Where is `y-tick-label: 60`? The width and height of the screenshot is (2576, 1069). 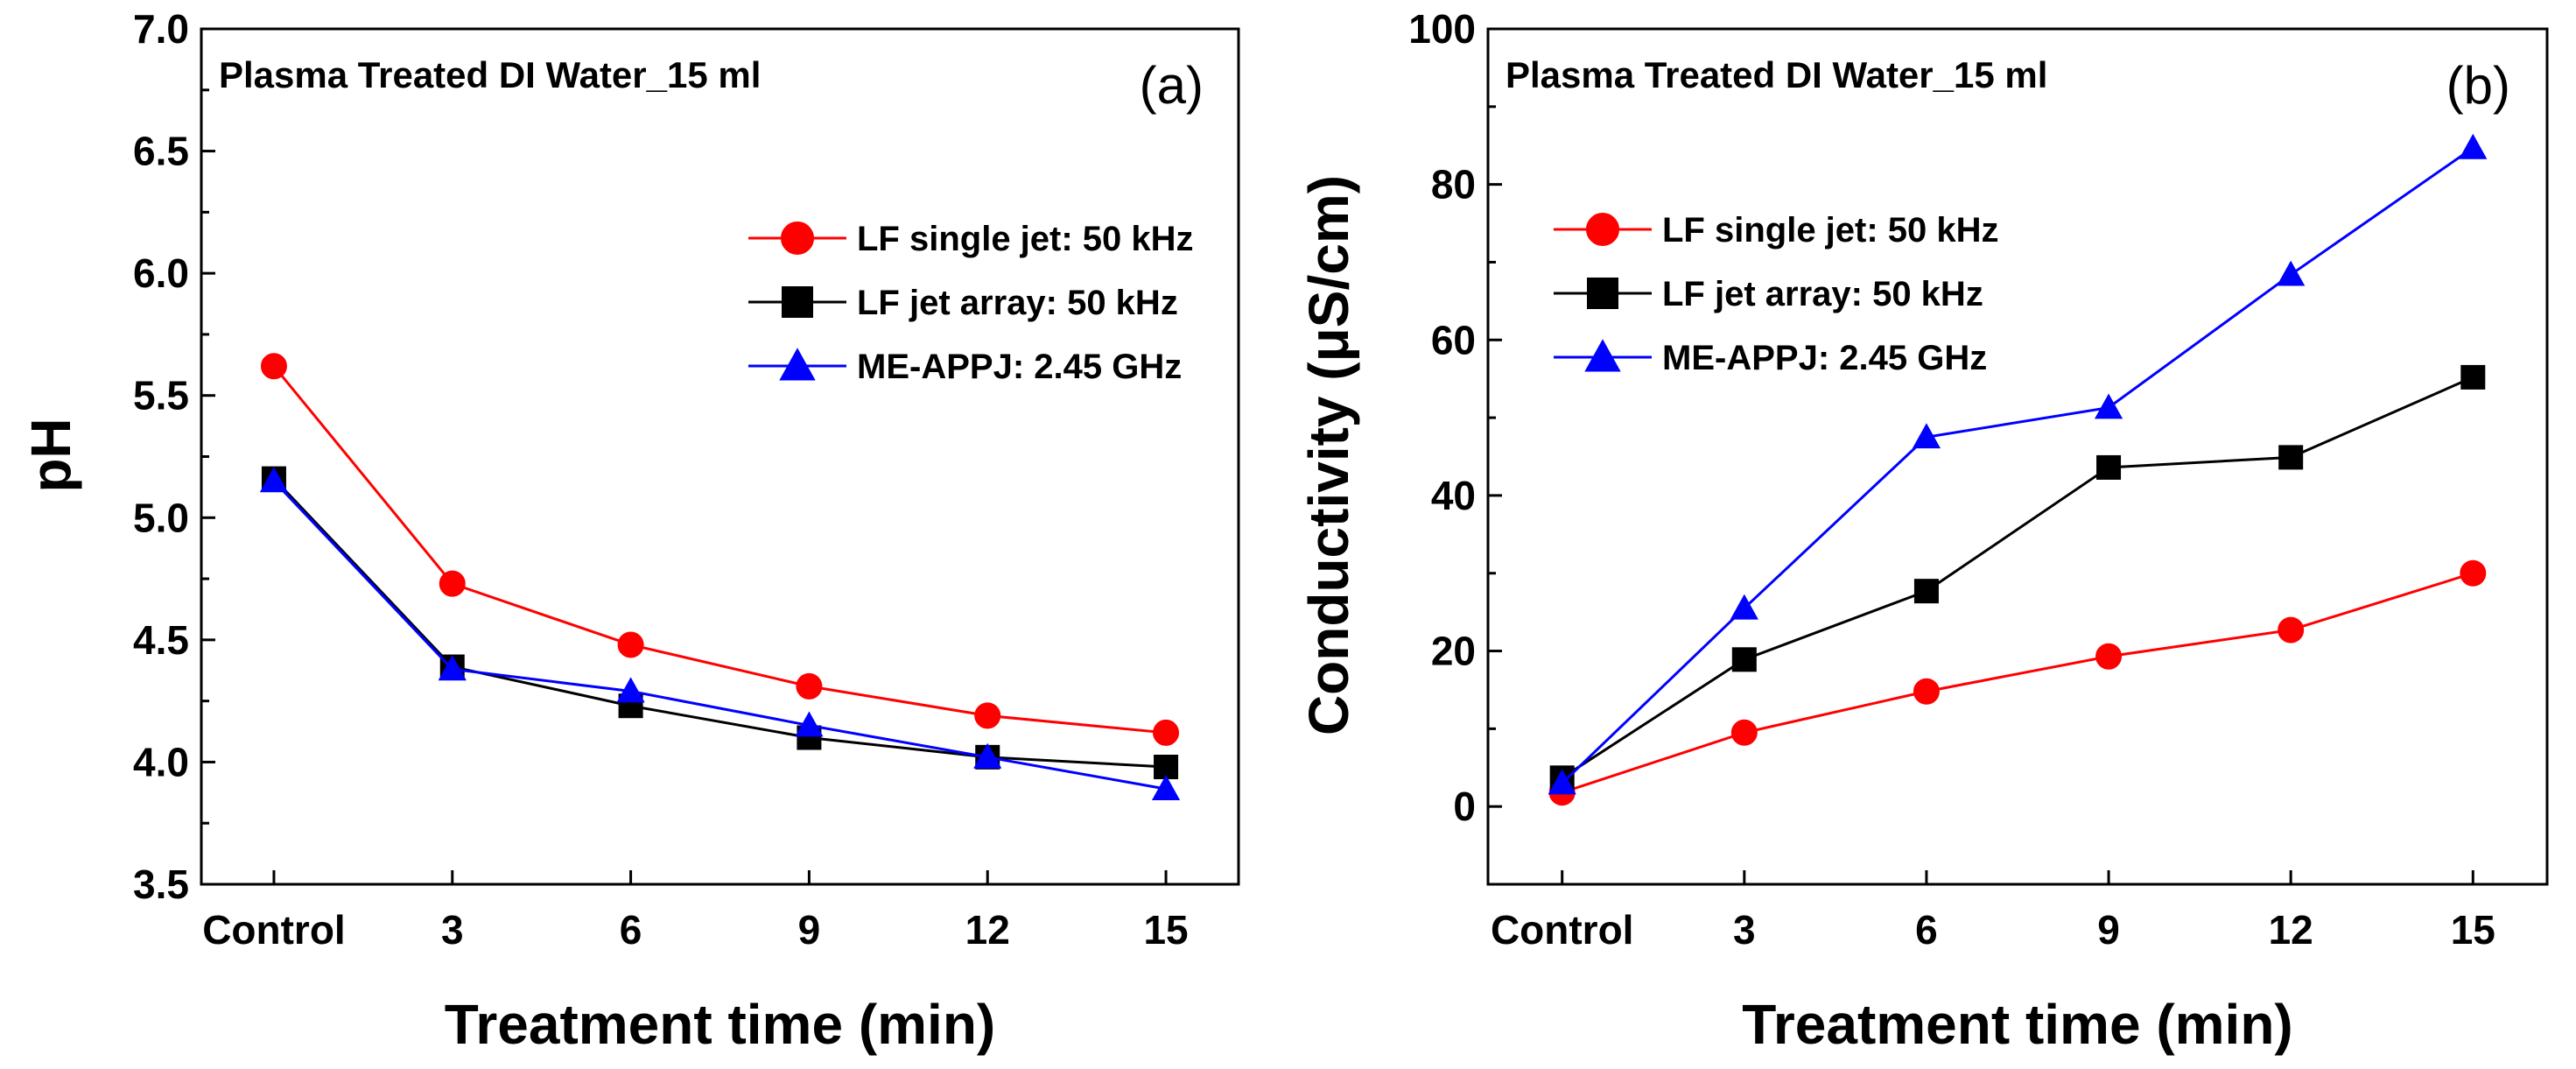 y-tick-label: 60 is located at coordinates (1454, 339).